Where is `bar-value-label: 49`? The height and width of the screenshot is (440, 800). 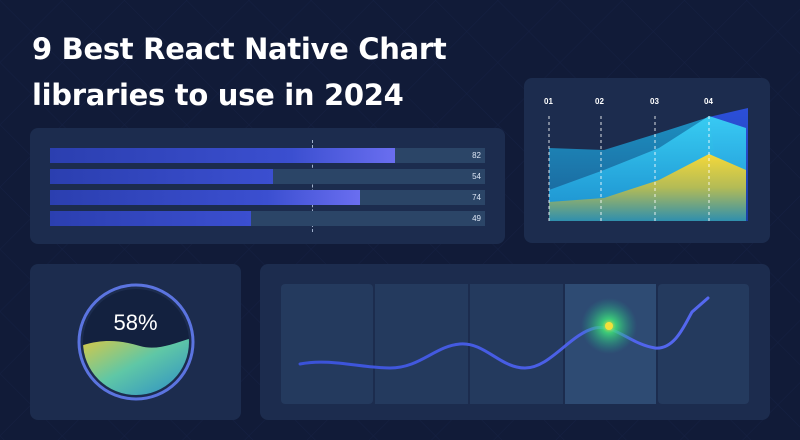 bar-value-label: 49 is located at coordinates (476, 218).